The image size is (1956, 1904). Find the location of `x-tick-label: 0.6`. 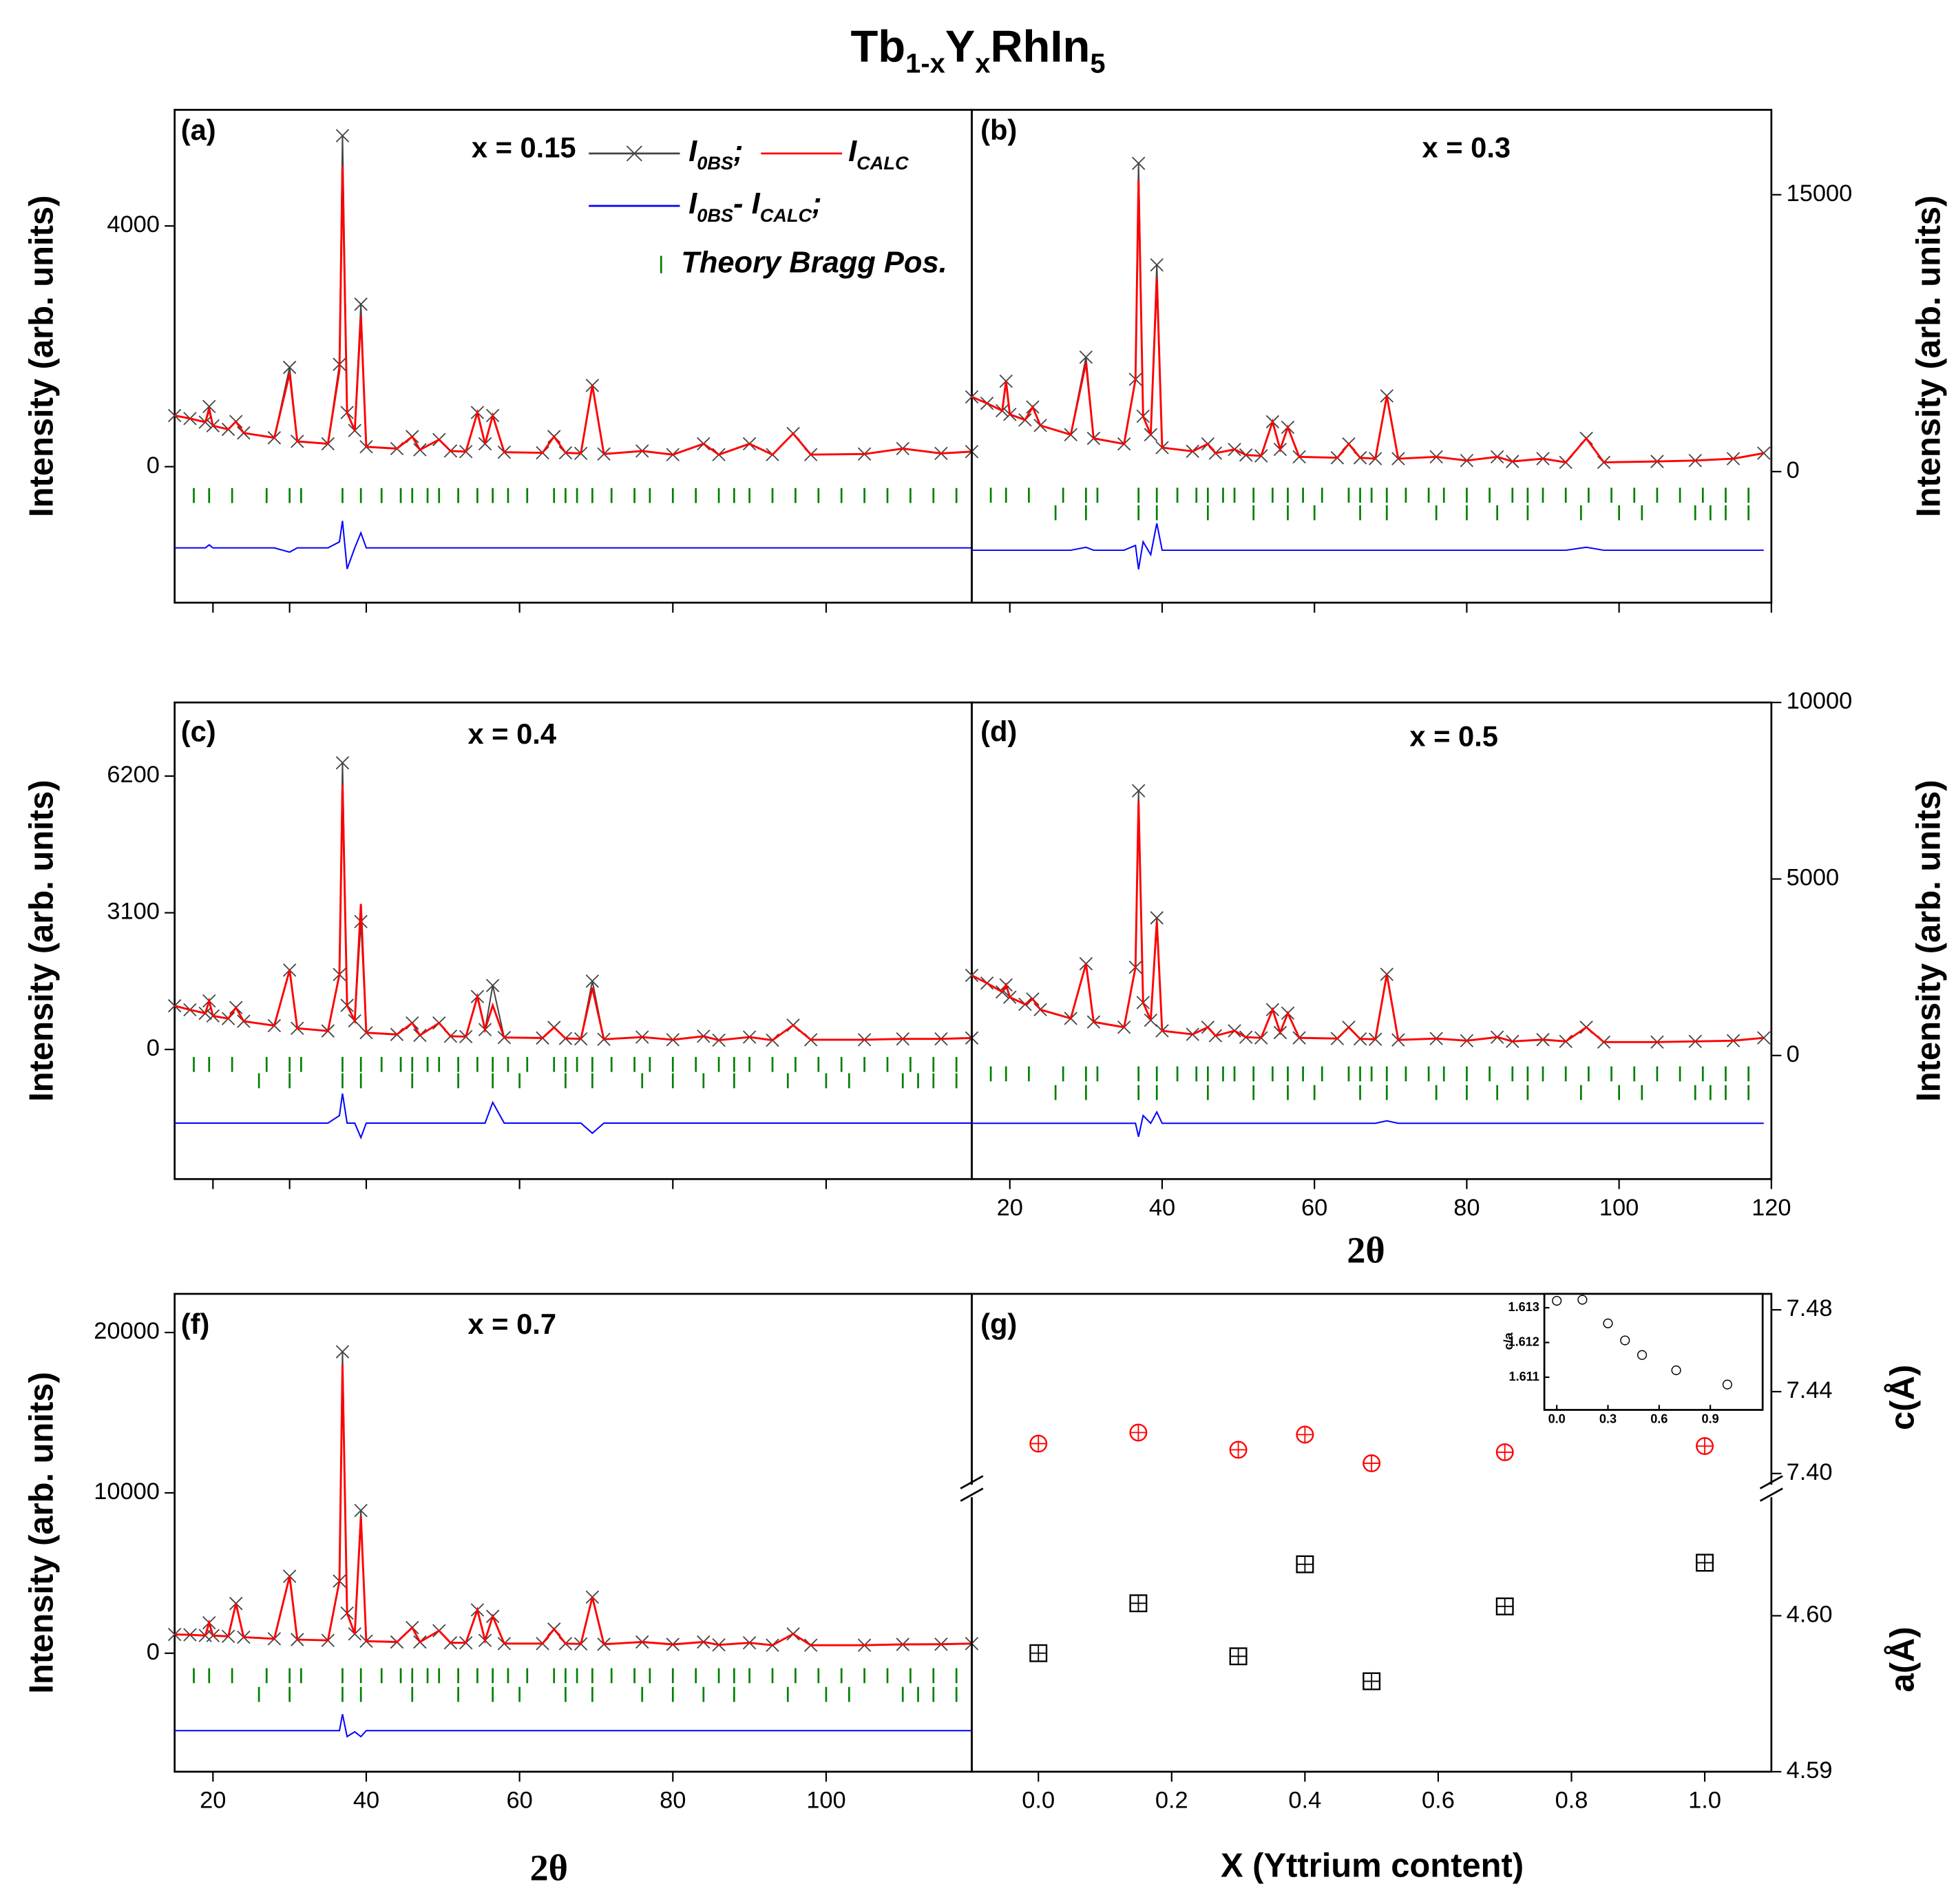

x-tick-label: 0.6 is located at coordinates (1438, 1800).